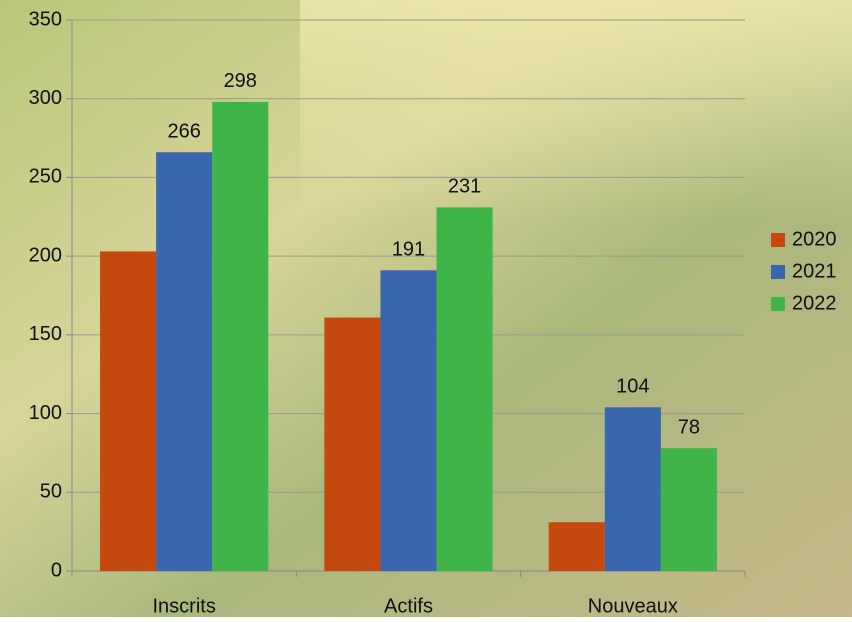 The image size is (852, 622). I want to click on y-tick-label: 300, so click(45, 98).